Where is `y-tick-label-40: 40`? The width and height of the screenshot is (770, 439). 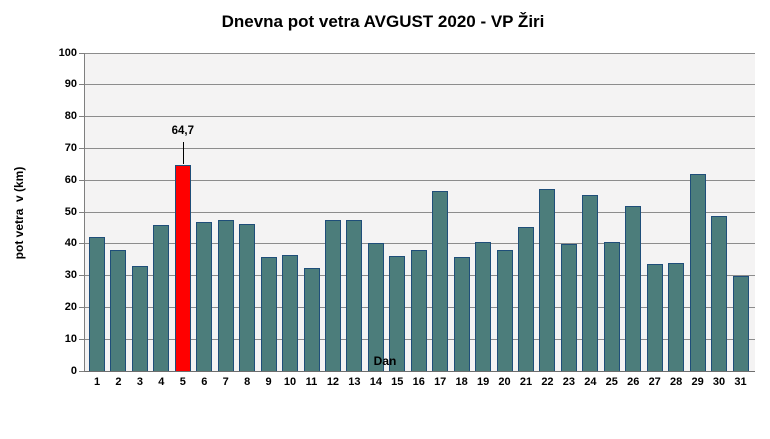 y-tick-label-40: 40 is located at coordinates (70, 243).